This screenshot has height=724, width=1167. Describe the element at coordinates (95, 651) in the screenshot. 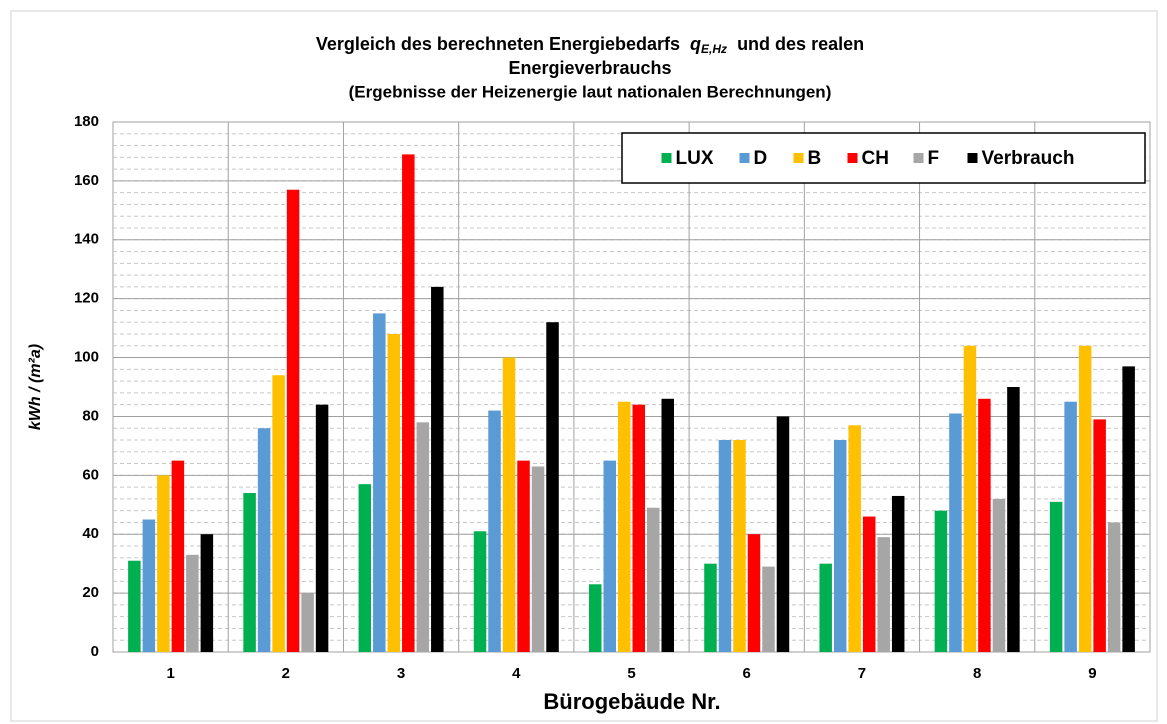

I see `y-tick-label: 0` at that location.